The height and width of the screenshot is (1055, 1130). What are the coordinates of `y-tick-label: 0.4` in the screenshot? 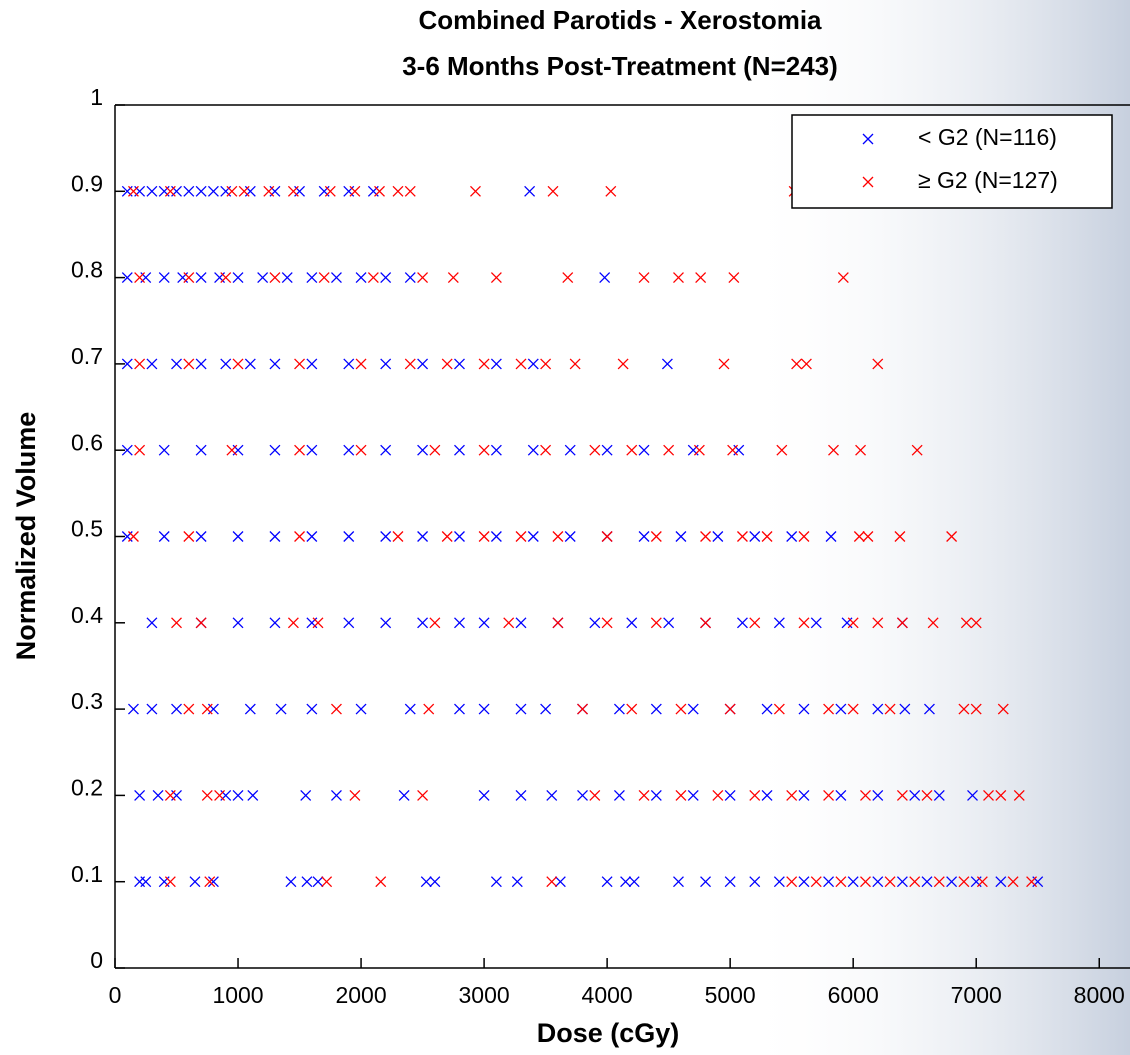 It's located at (87, 615).